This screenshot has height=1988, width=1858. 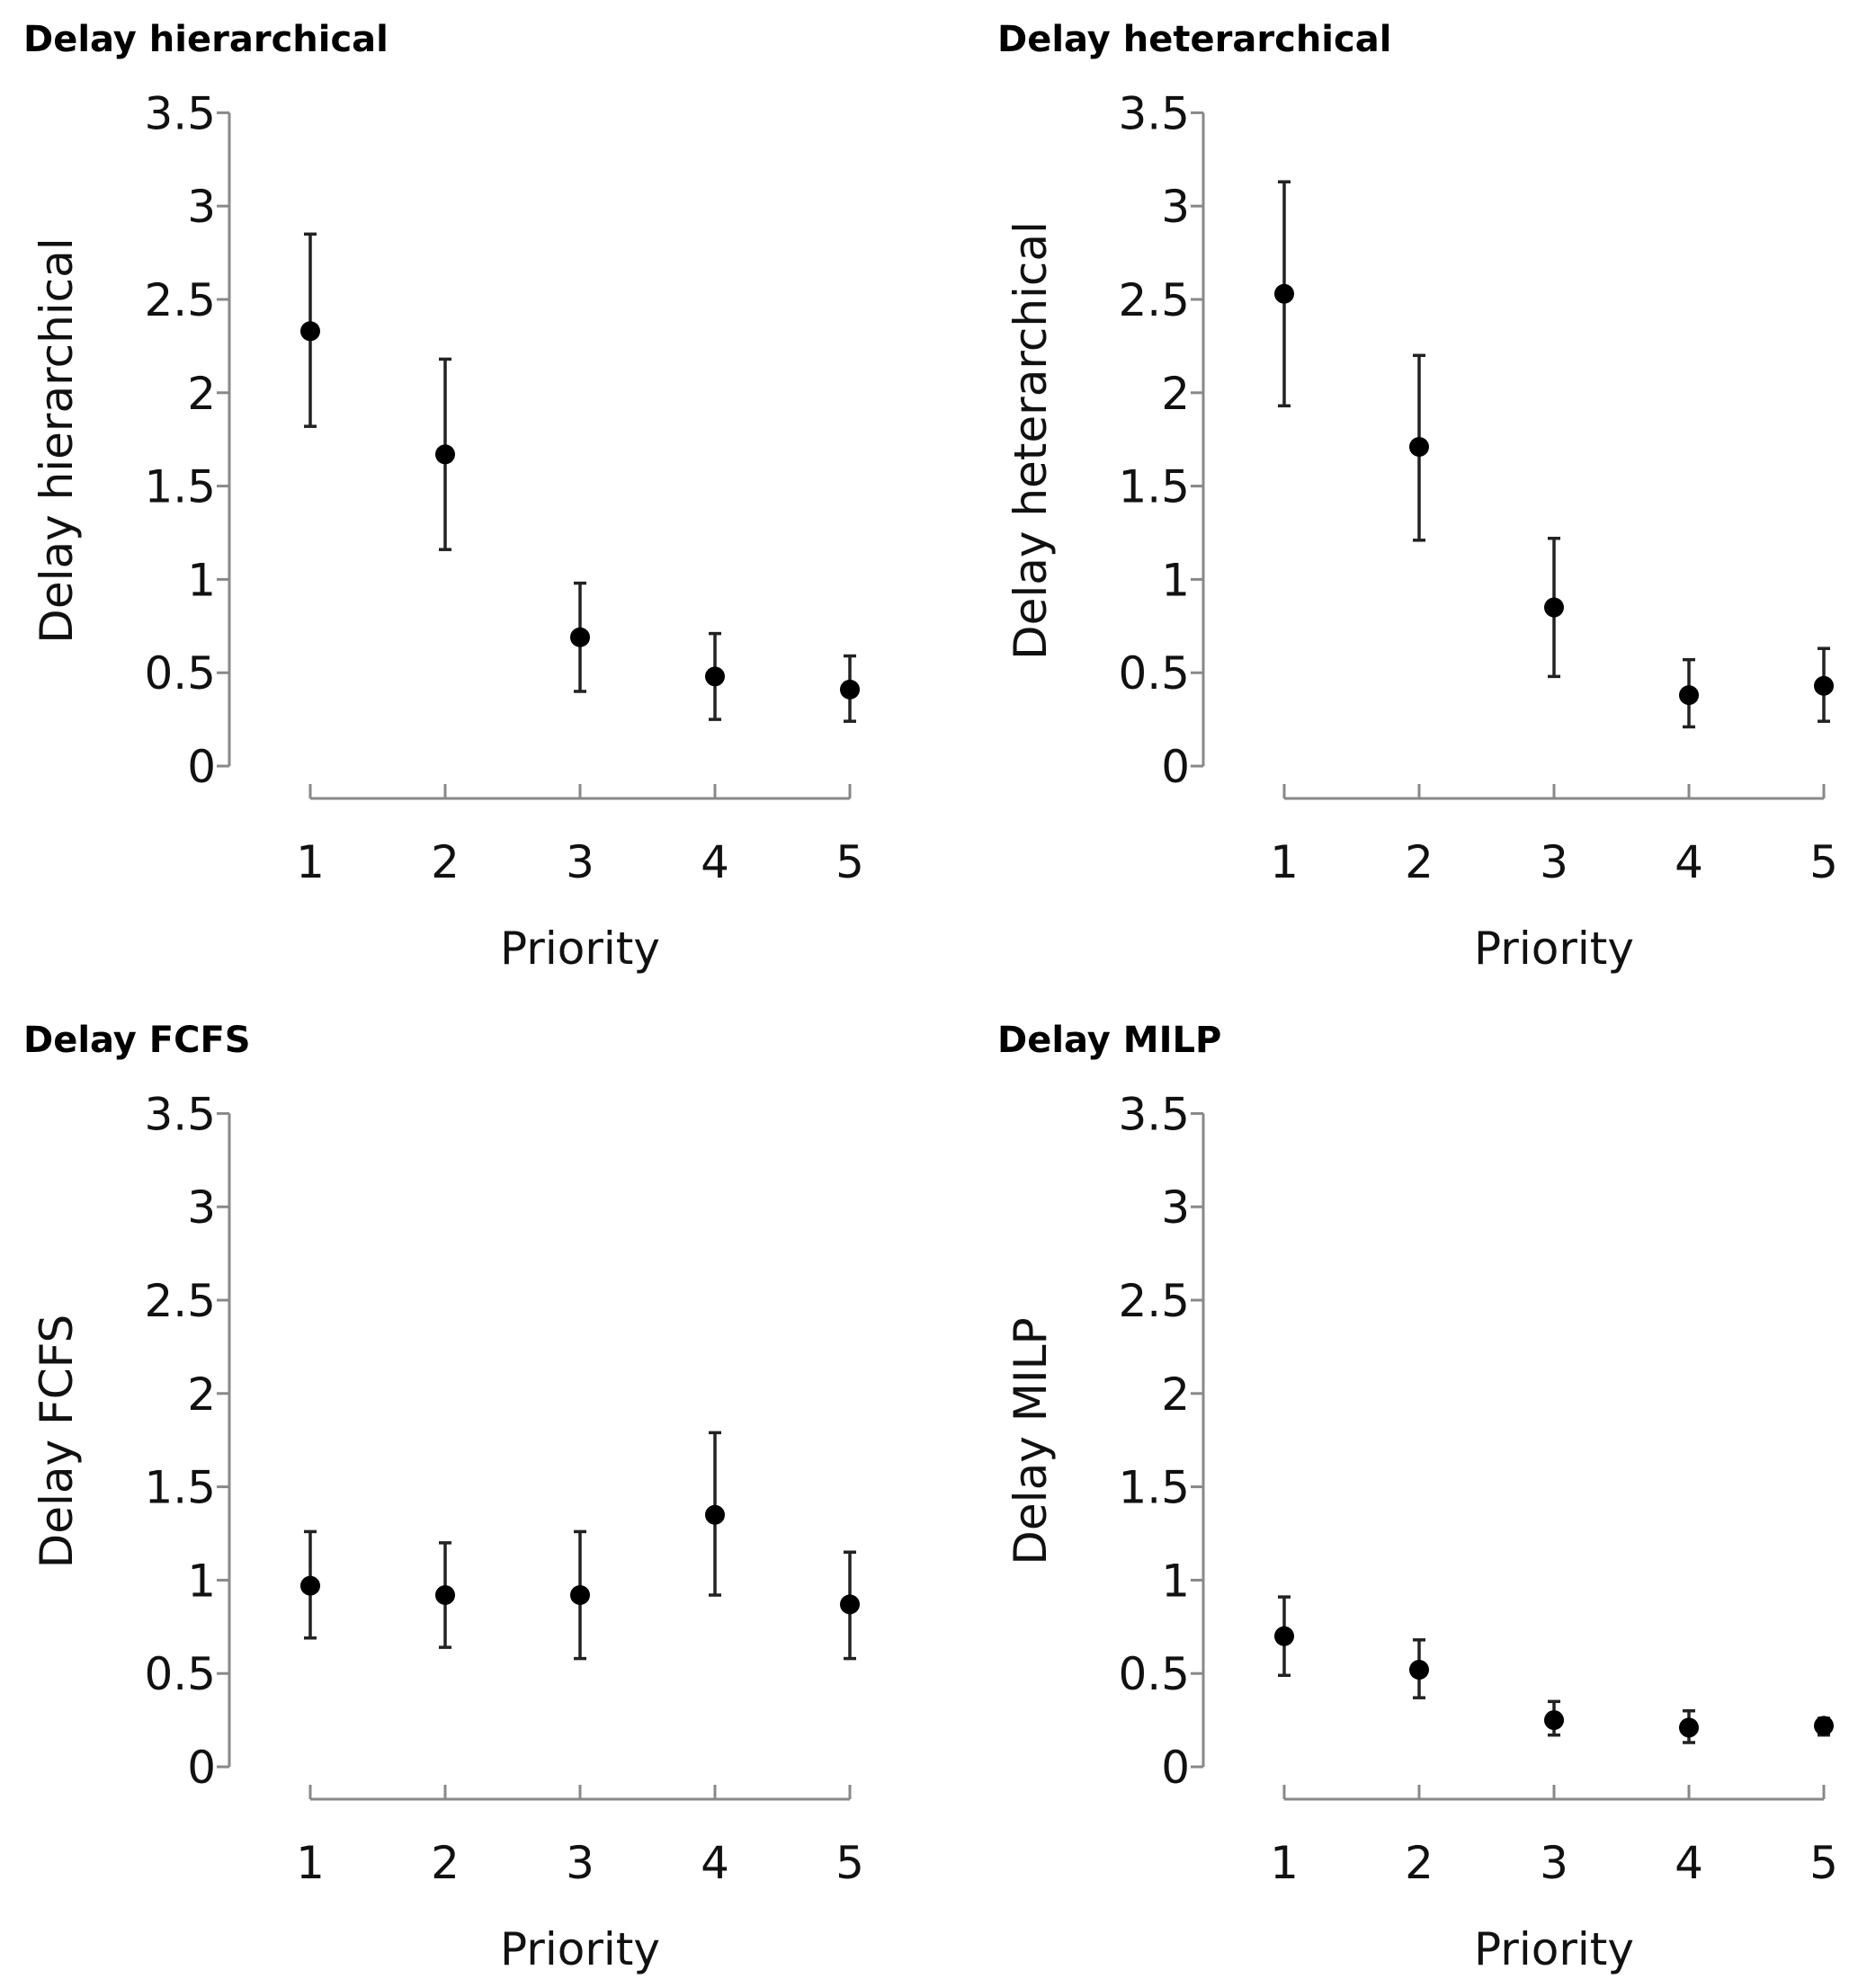 What do you see at coordinates (1194, 39) in the screenshot?
I see `chart-title: Delay heterarchical` at bounding box center [1194, 39].